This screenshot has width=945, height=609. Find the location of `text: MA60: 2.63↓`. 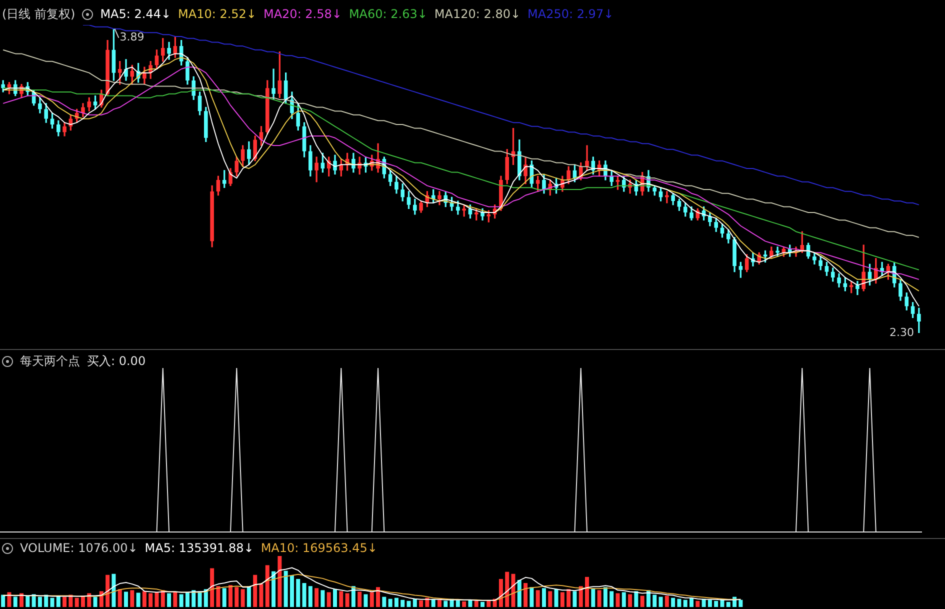

text: MA60: 2.63↓ is located at coordinates (388, 14).